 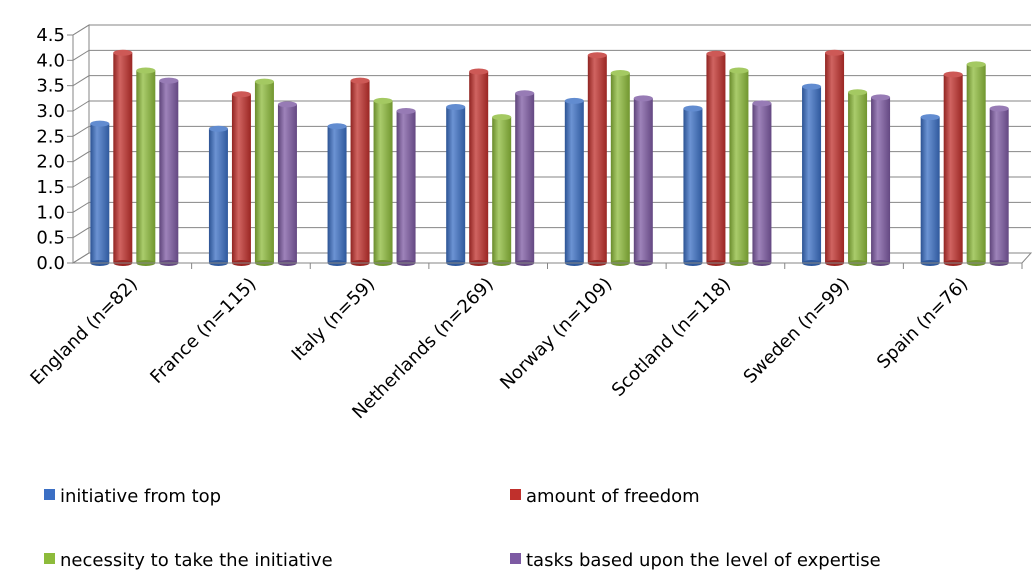 I want to click on legend-label: tasks based upon the level of expertise, so click(x=703, y=560).